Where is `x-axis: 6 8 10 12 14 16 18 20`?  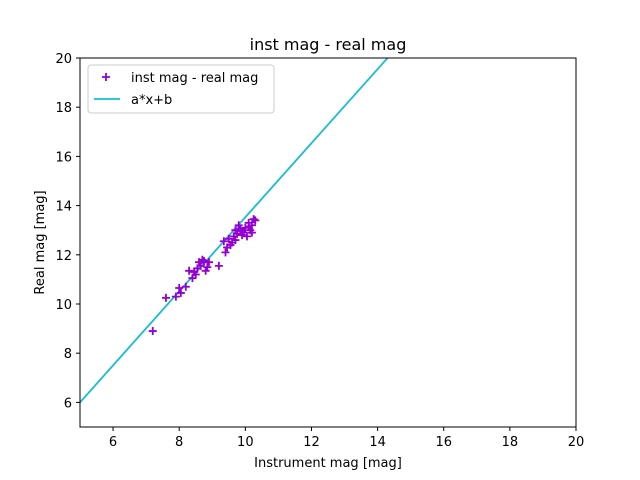 x-axis: 6 8 10 12 14 16 18 20 is located at coordinates (346, 438).